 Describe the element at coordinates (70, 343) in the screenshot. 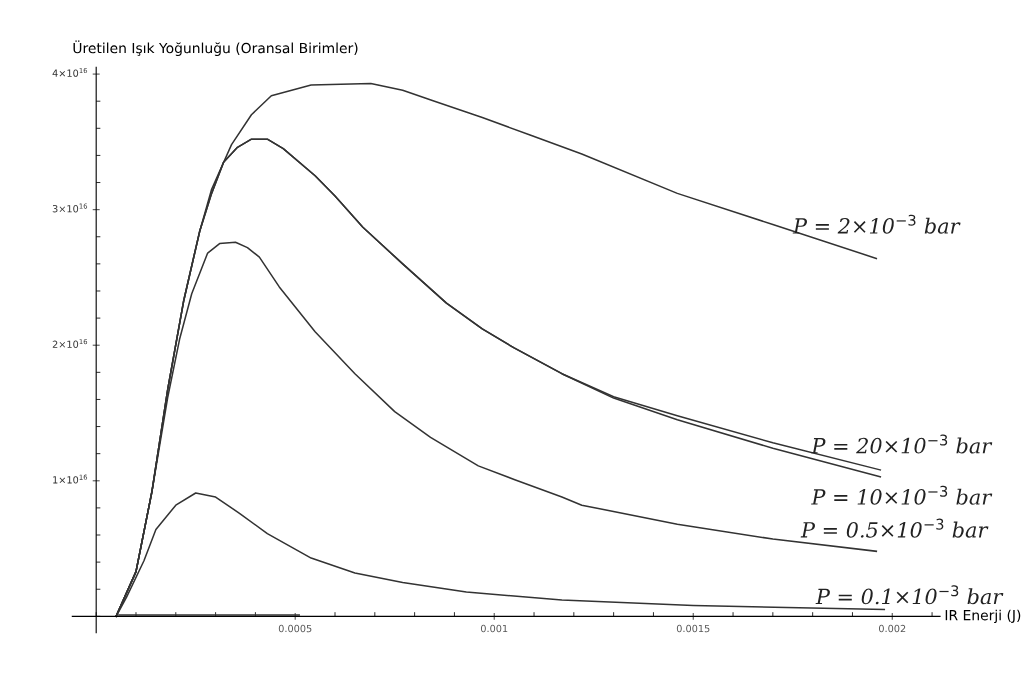

I see `y-tick-label: 2×10$^{16}$` at that location.